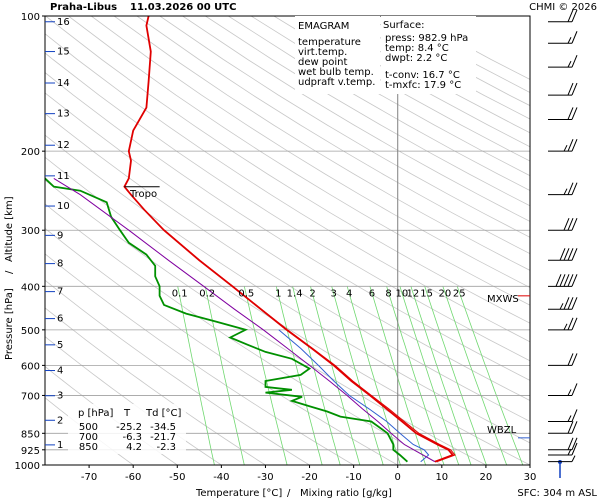  Describe the element at coordinates (27, 466) in the screenshot. I see `y-tick-label: 1000` at that location.